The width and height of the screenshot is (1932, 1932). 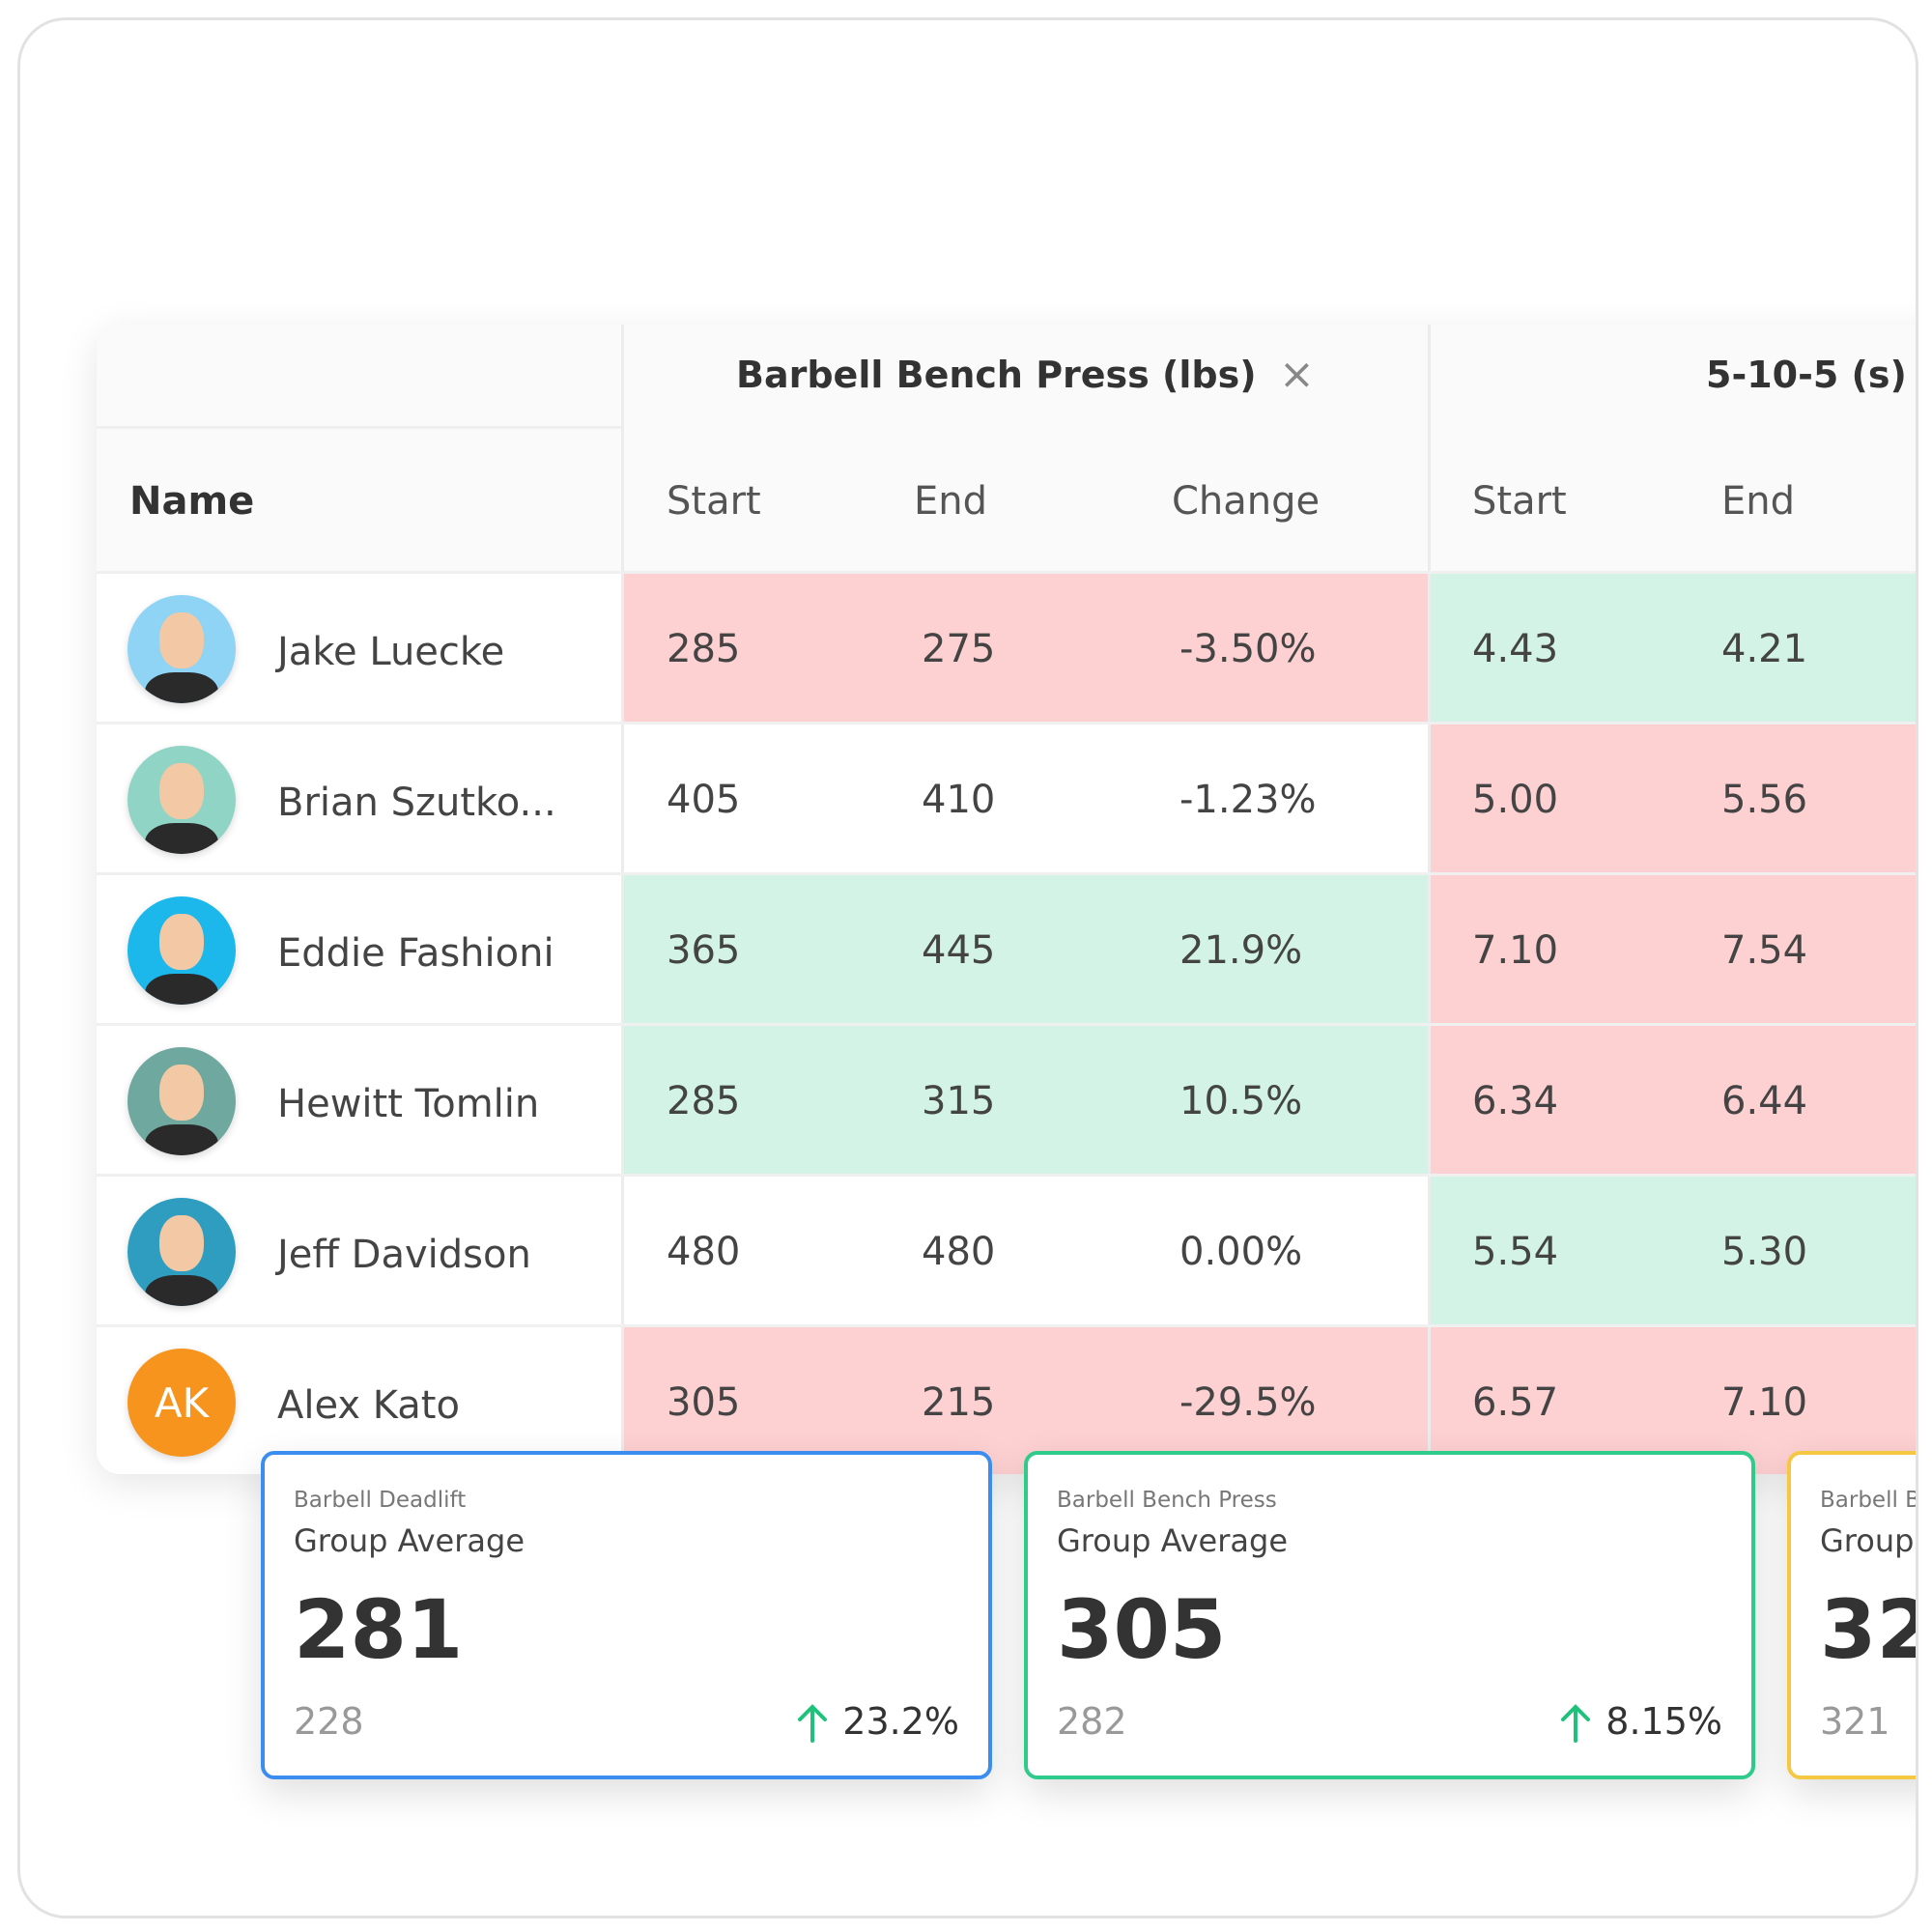 What do you see at coordinates (1515, 1402) in the screenshot?
I see `cell-value: 6.57` at bounding box center [1515, 1402].